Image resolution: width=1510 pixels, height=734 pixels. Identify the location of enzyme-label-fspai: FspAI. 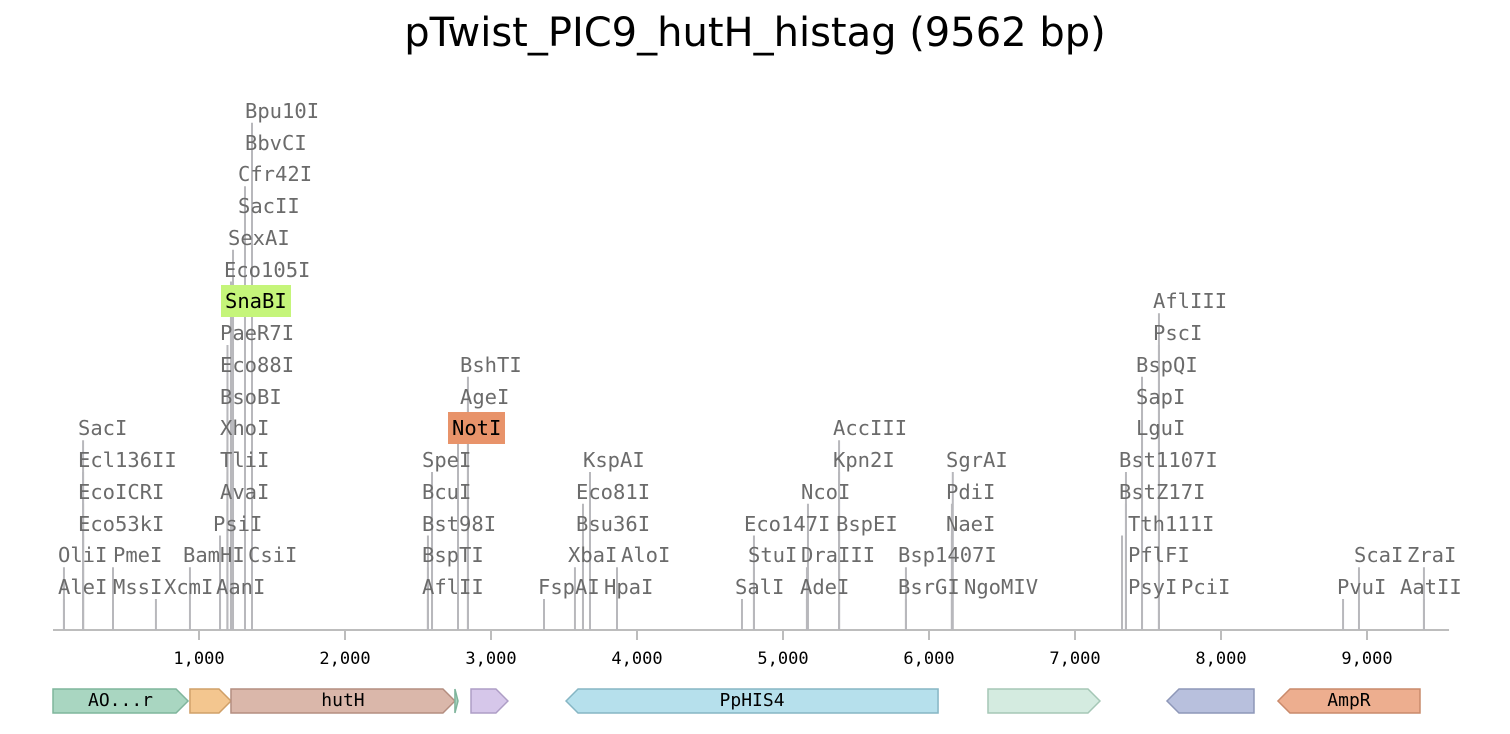
(569, 587).